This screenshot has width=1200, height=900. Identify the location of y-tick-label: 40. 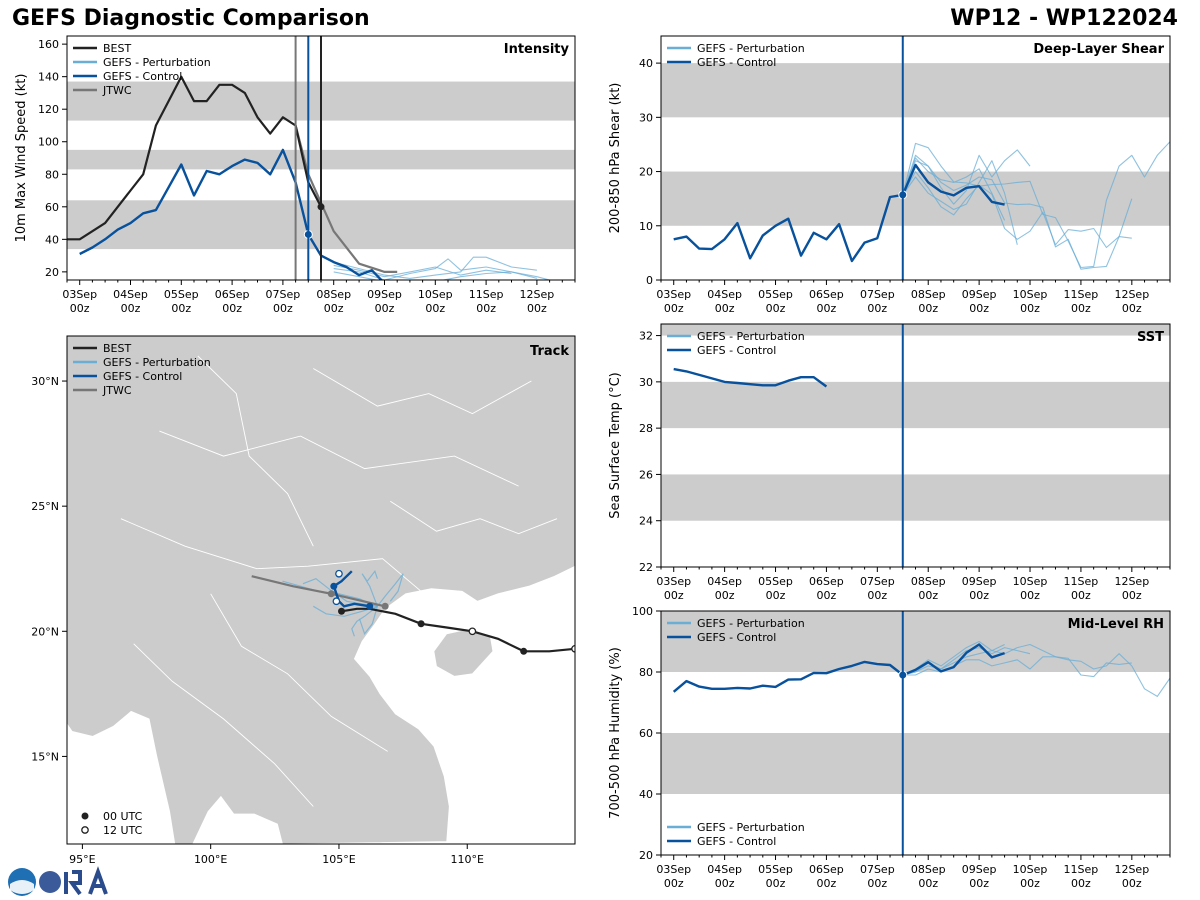
(52, 239).